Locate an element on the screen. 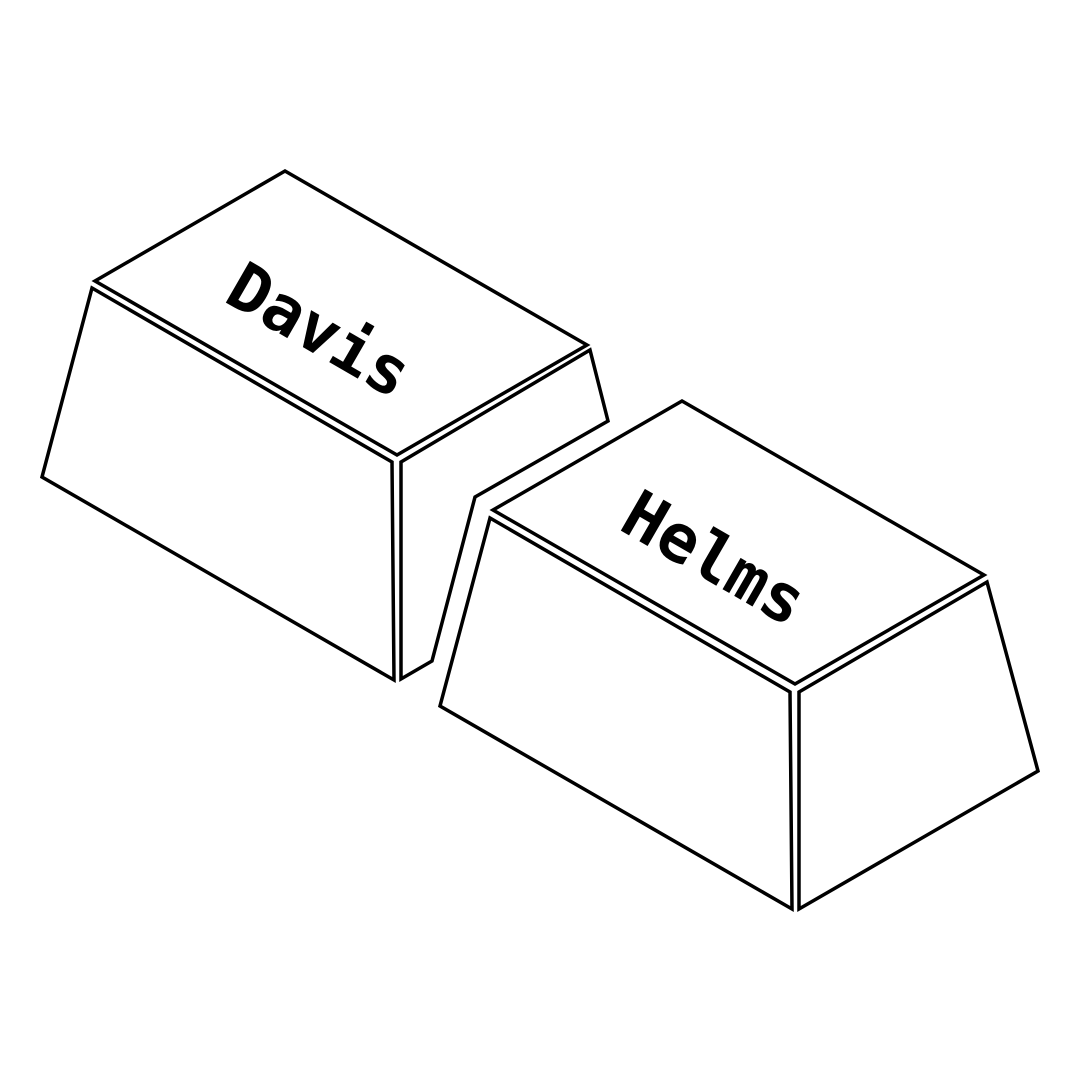 This screenshot has width=1080, height=1080. keycap-davis-right-face is located at coordinates (505, 515).